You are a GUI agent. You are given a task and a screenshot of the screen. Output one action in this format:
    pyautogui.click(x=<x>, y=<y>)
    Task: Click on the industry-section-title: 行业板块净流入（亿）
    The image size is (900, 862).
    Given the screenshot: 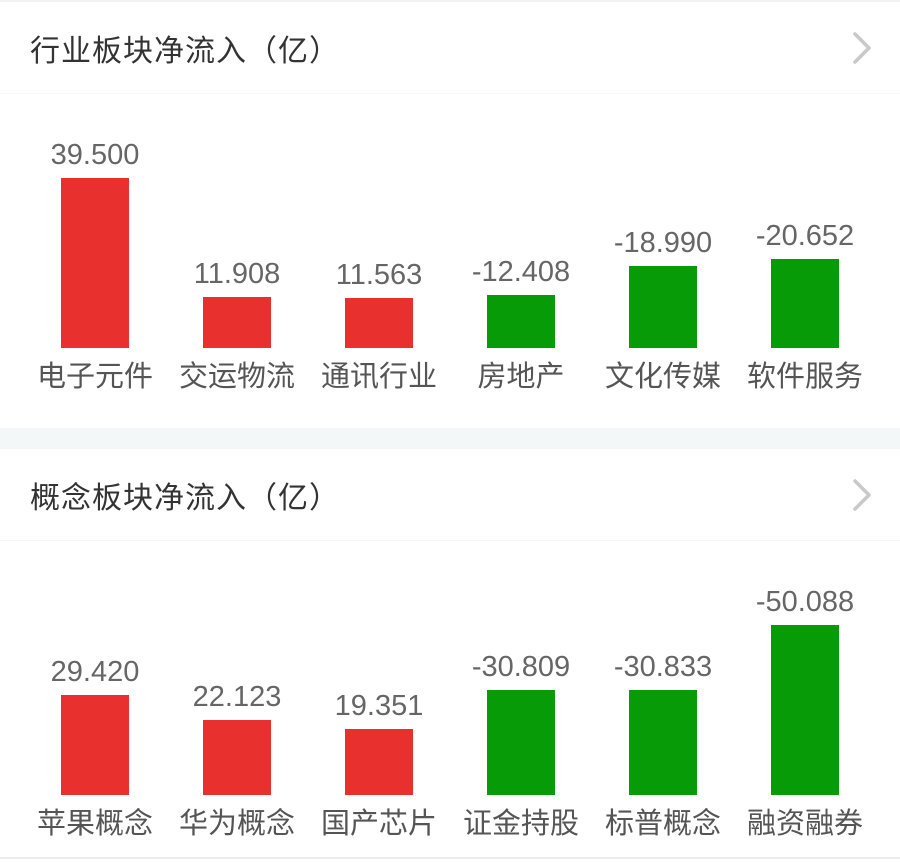 What is the action you would take?
    pyautogui.click(x=185, y=51)
    